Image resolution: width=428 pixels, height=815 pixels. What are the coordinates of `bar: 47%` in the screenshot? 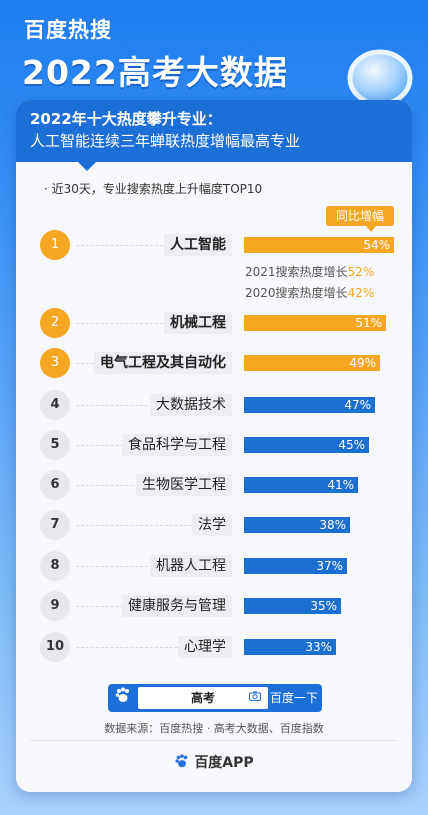 It's located at (309, 405).